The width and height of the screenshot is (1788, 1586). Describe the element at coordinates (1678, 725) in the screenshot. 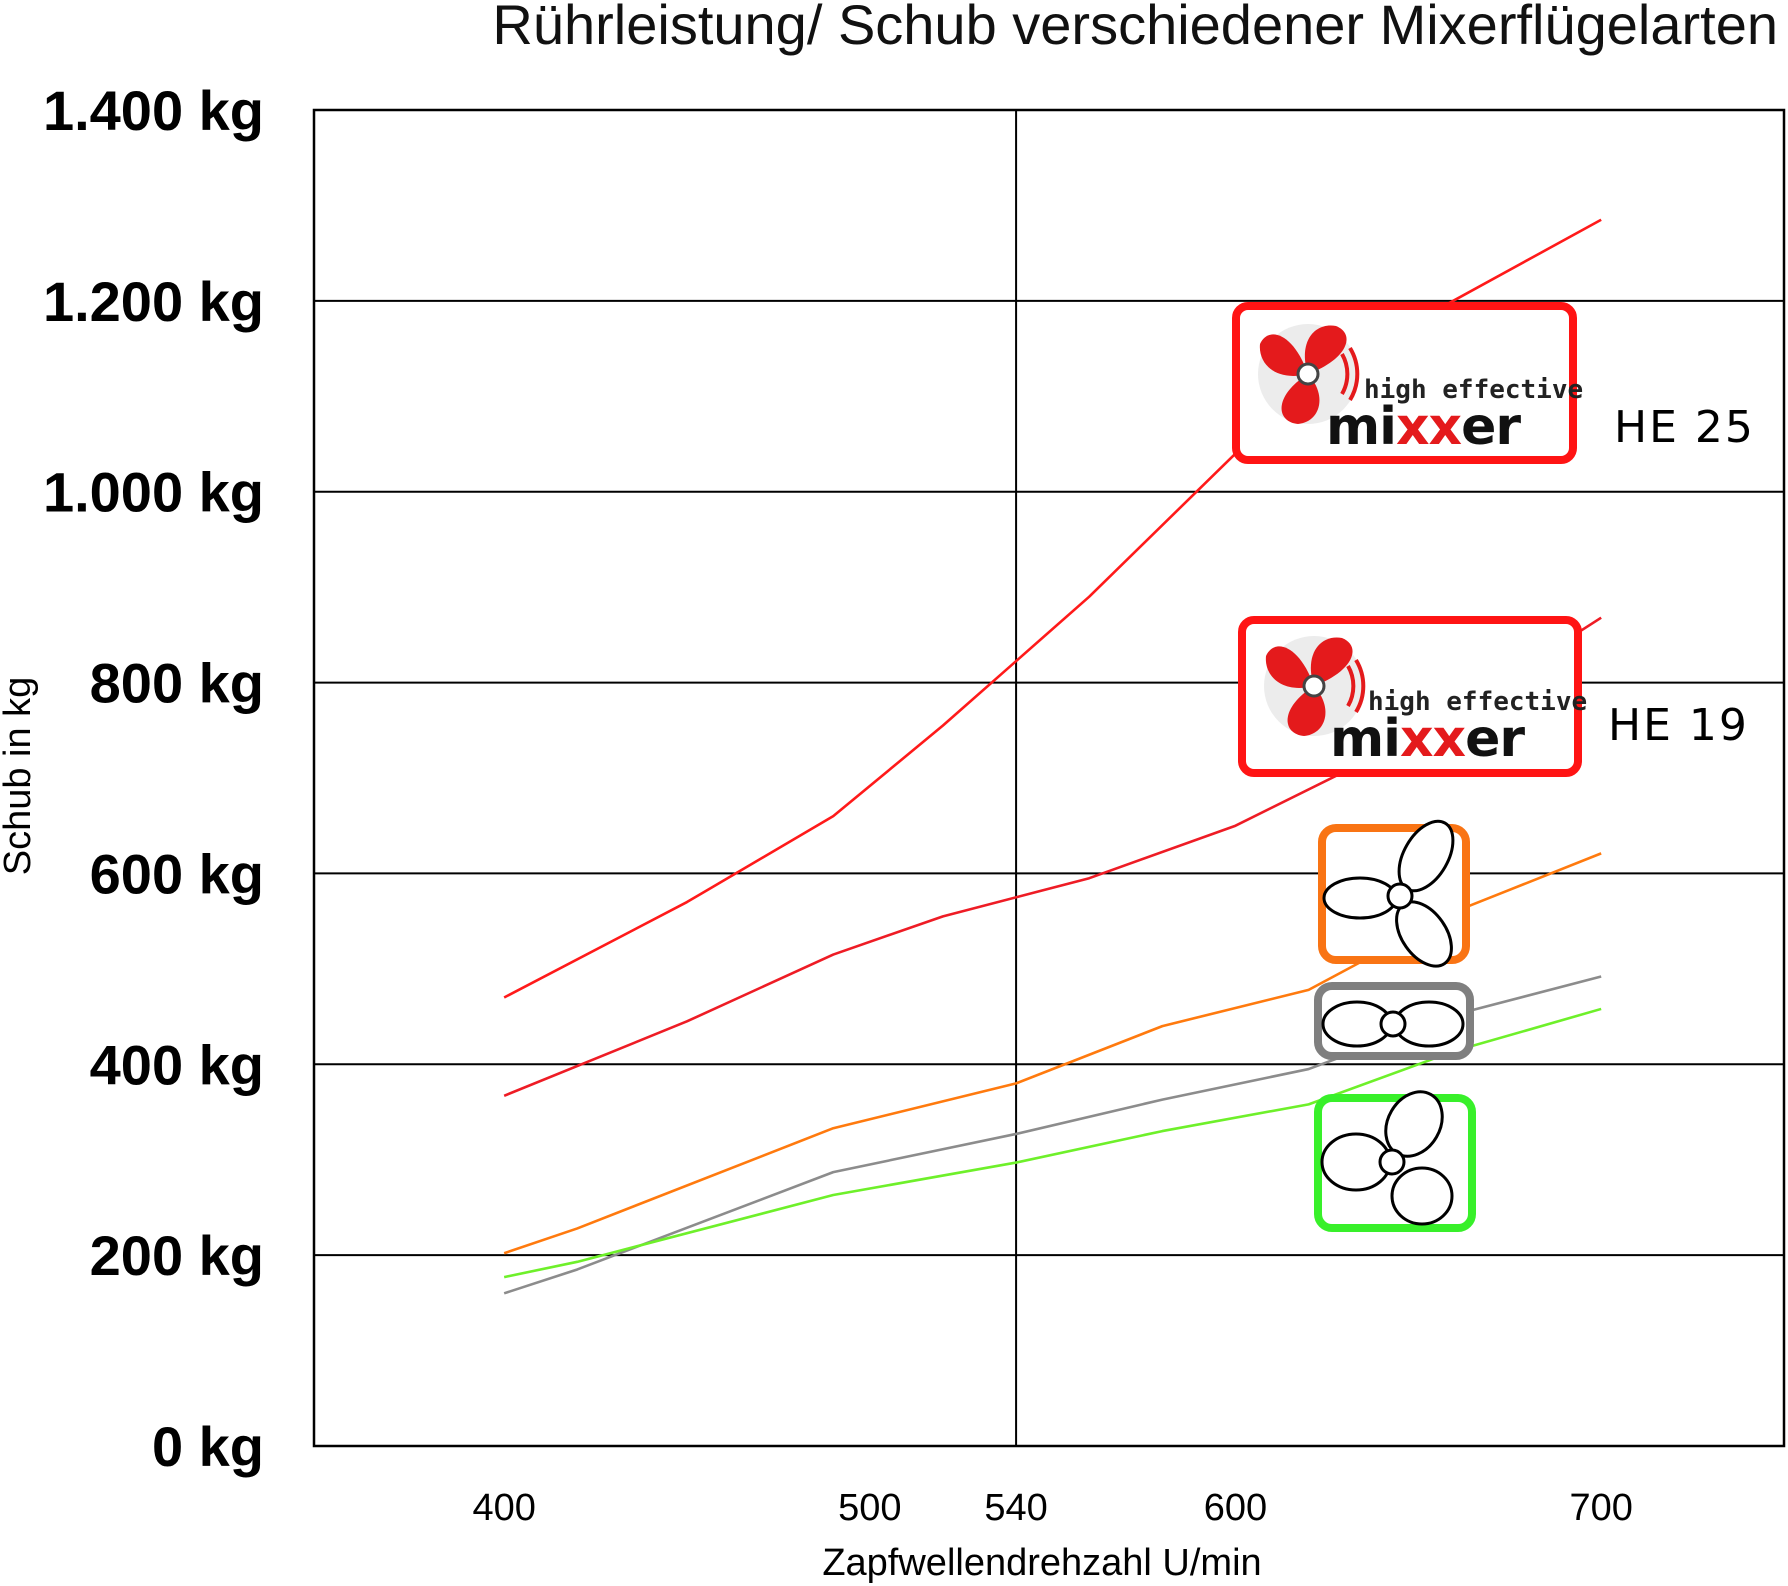

I see `he19-label: HE 19` at that location.